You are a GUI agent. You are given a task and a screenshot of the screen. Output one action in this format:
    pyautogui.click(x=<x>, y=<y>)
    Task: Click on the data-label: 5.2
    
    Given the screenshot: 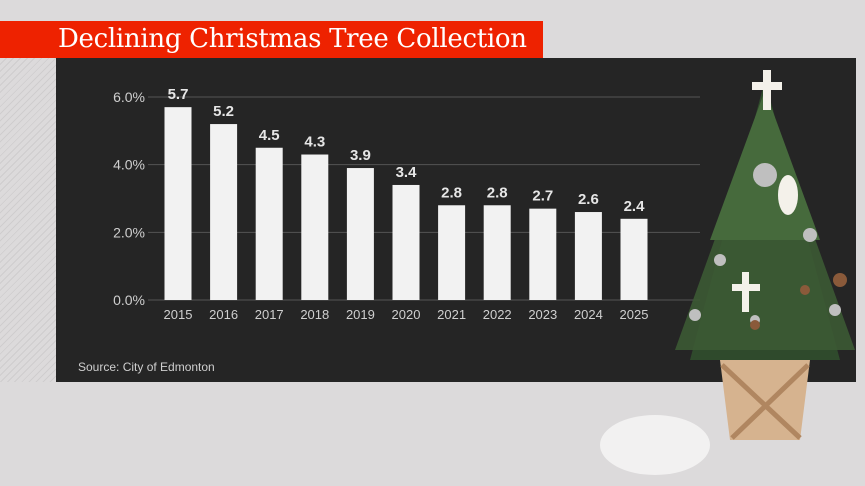 What is the action you would take?
    pyautogui.click(x=223, y=111)
    